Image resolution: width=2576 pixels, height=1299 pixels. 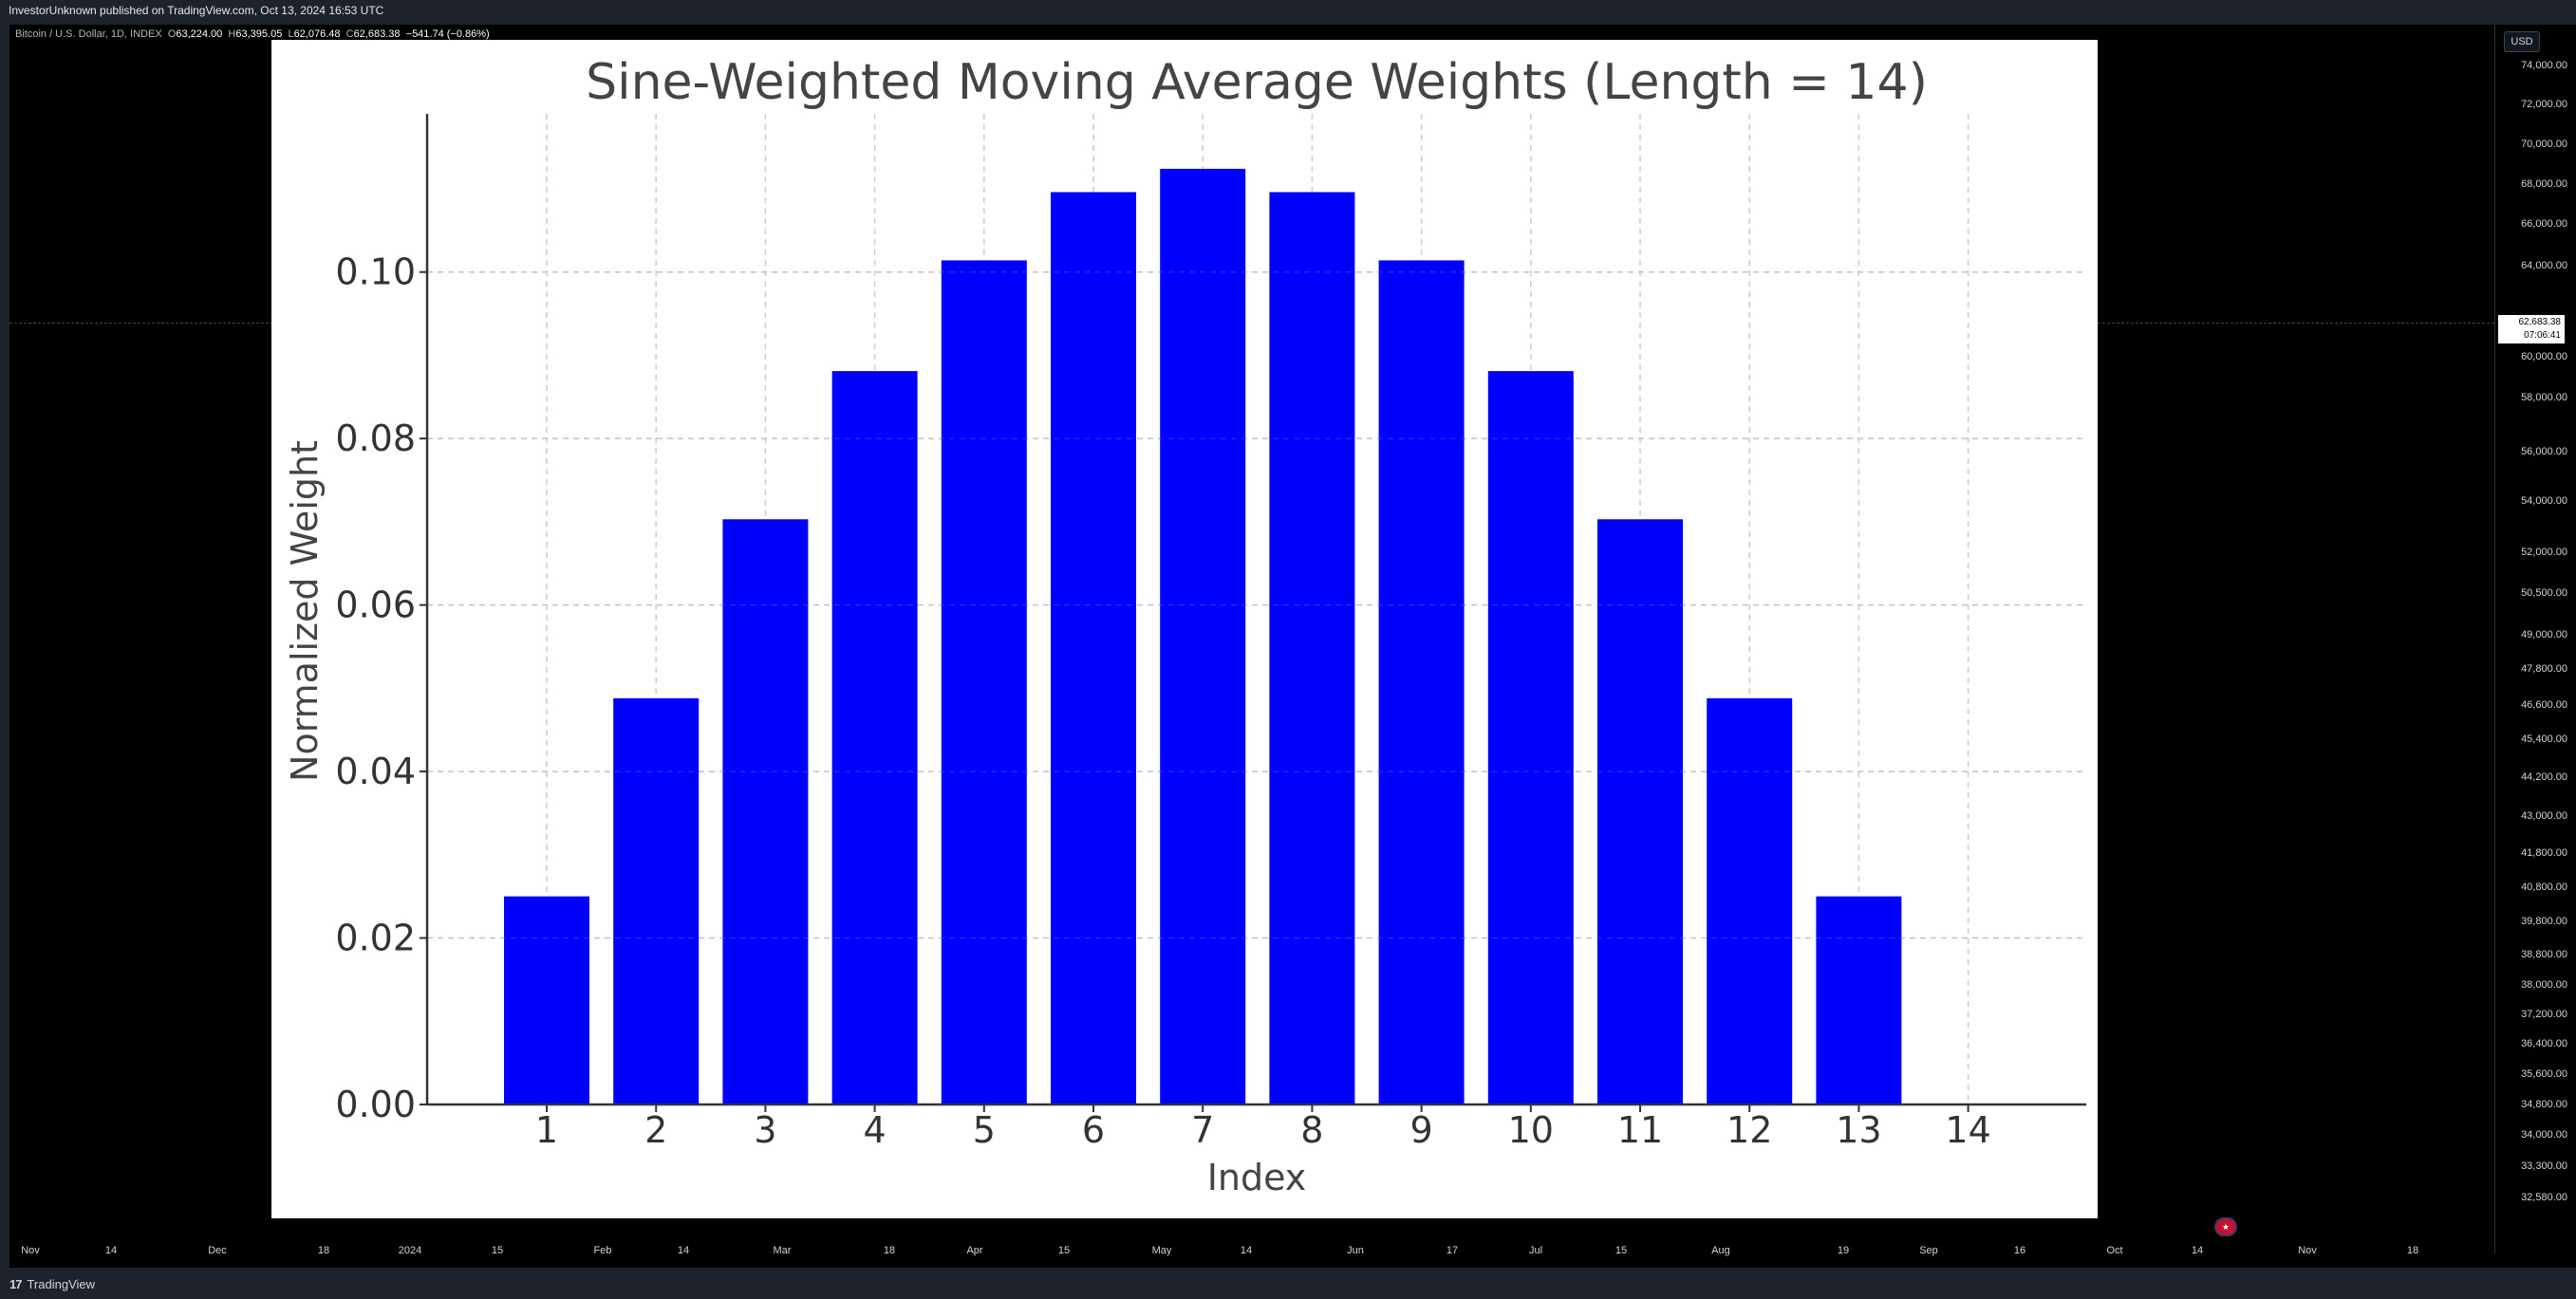 I want to click on price-tick: 47,800.00, so click(x=2544, y=669).